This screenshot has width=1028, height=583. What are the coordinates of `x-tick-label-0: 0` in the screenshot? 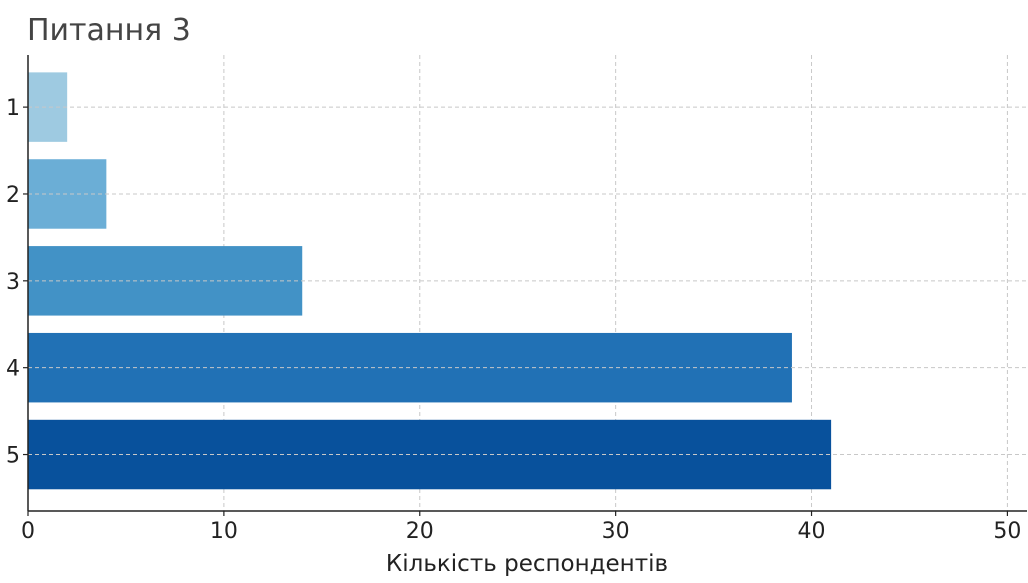 It's located at (28, 531).